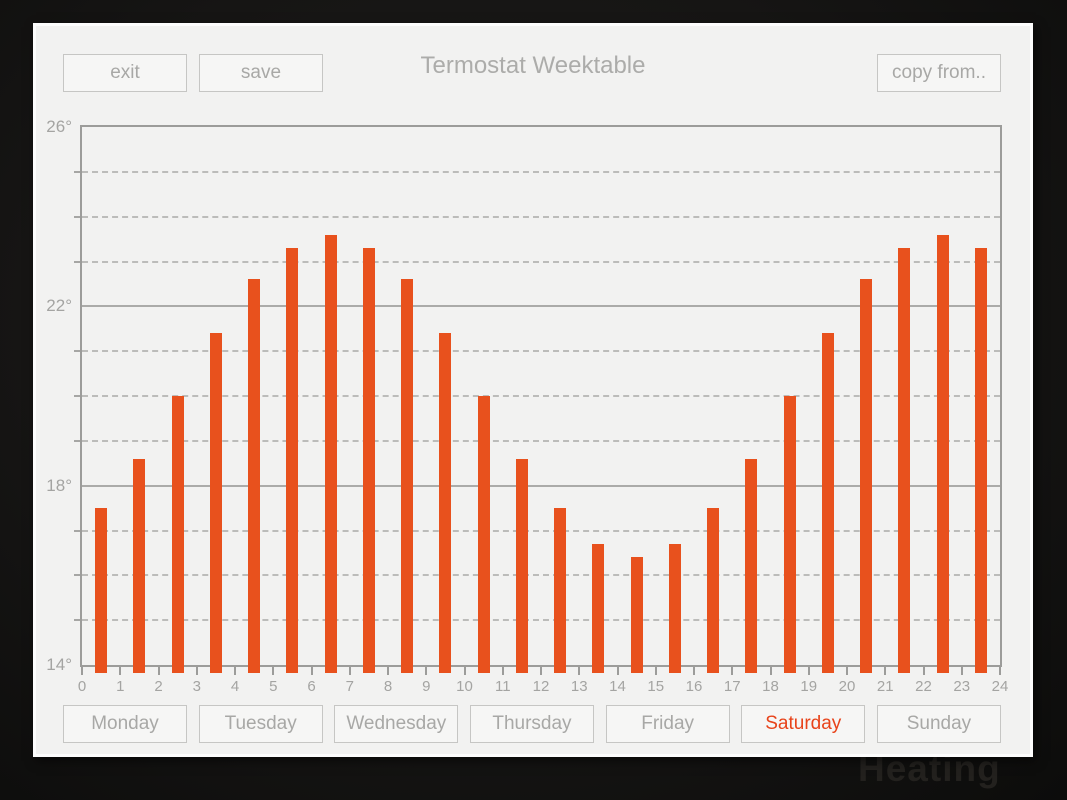 This screenshot has width=1067, height=800. What do you see at coordinates (579, 686) in the screenshot?
I see `x-axis-label-13: 13` at bounding box center [579, 686].